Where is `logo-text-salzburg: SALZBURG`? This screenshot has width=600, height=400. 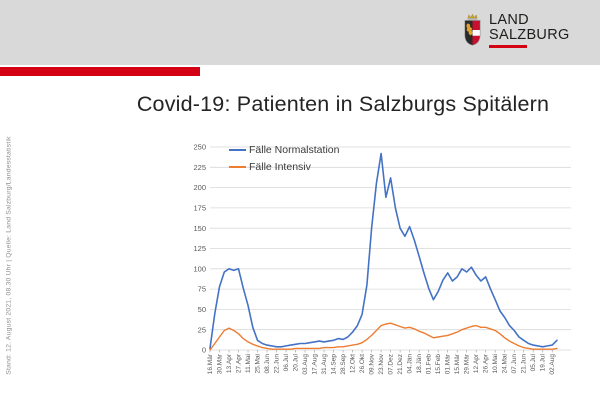 logo-text-salzburg: SALZBURG is located at coordinates (529, 35).